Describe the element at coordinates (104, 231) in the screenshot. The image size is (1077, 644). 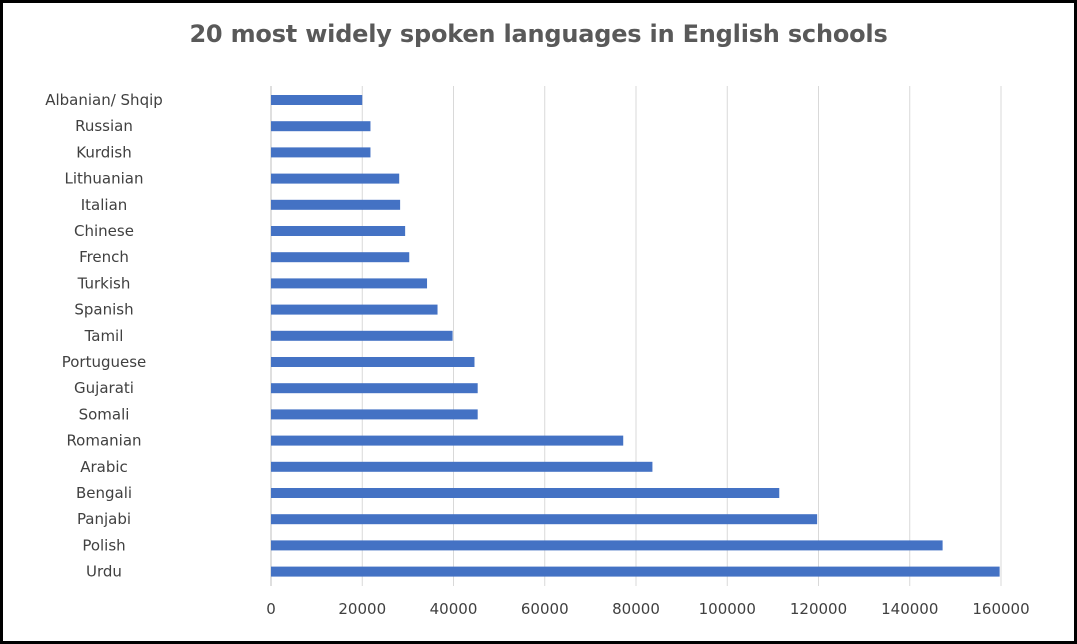
I see `category-label: Chinese` at that location.